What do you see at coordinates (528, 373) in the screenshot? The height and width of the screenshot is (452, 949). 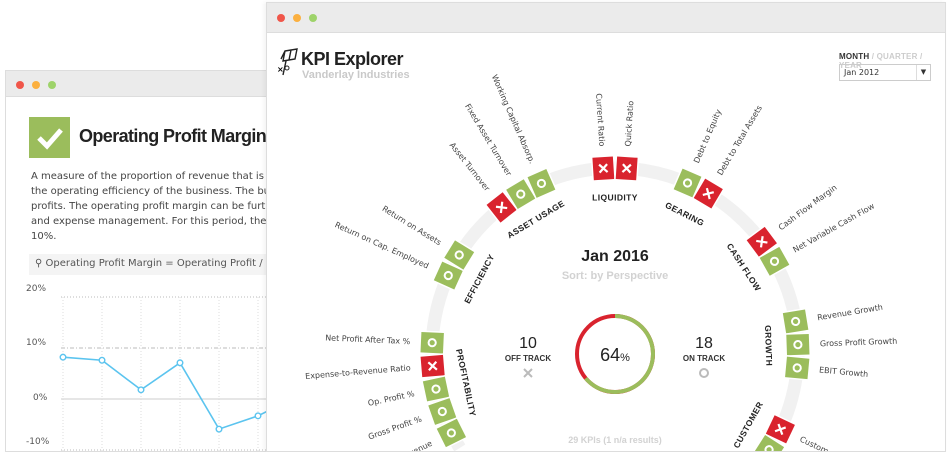 I see `off-track-filter-icon` at bounding box center [528, 373].